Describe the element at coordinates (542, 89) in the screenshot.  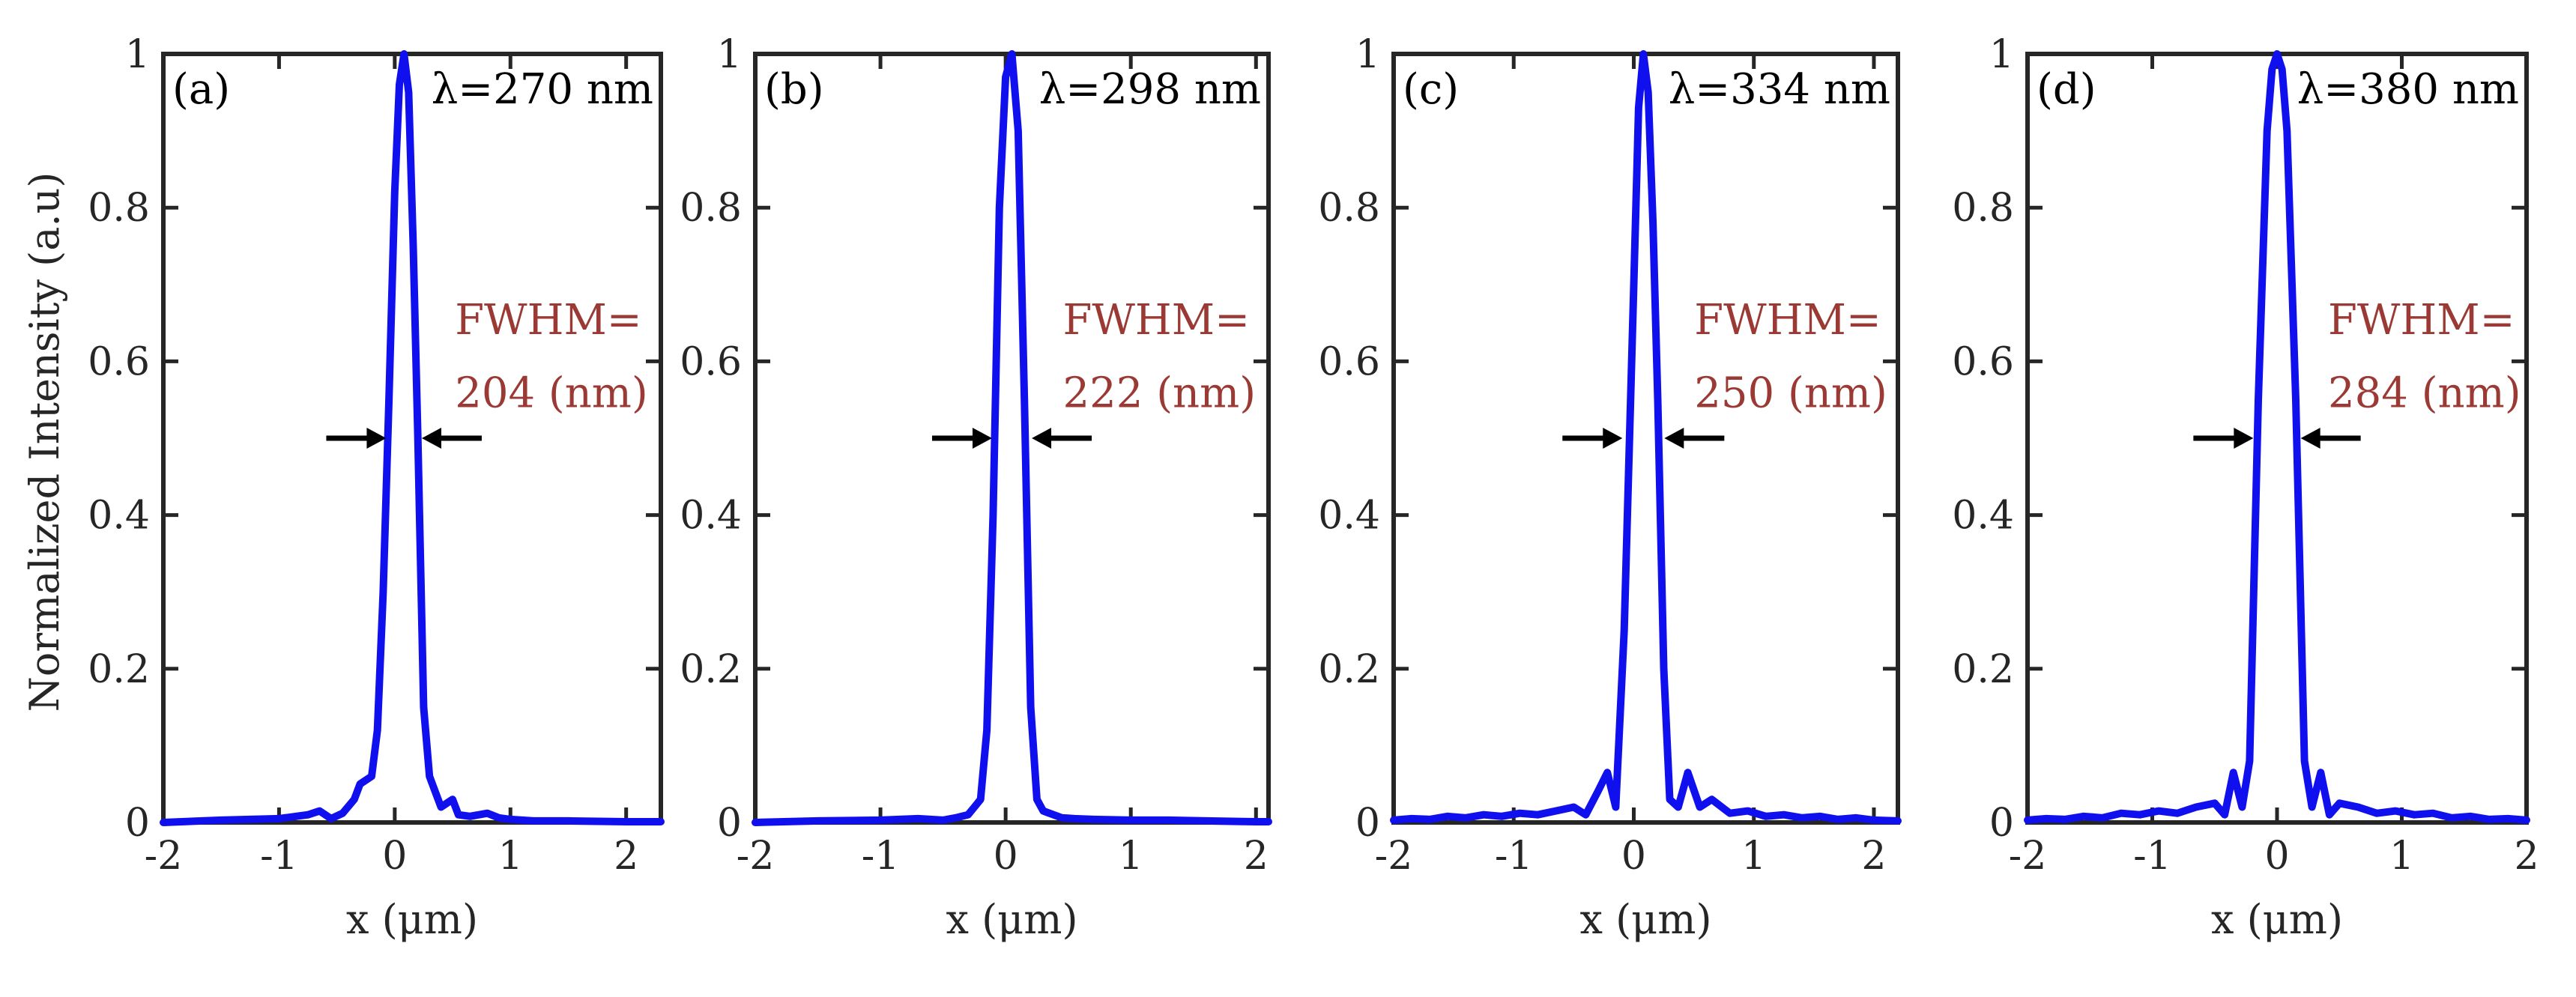
I see `wavelength-label: λ=270 nm` at that location.